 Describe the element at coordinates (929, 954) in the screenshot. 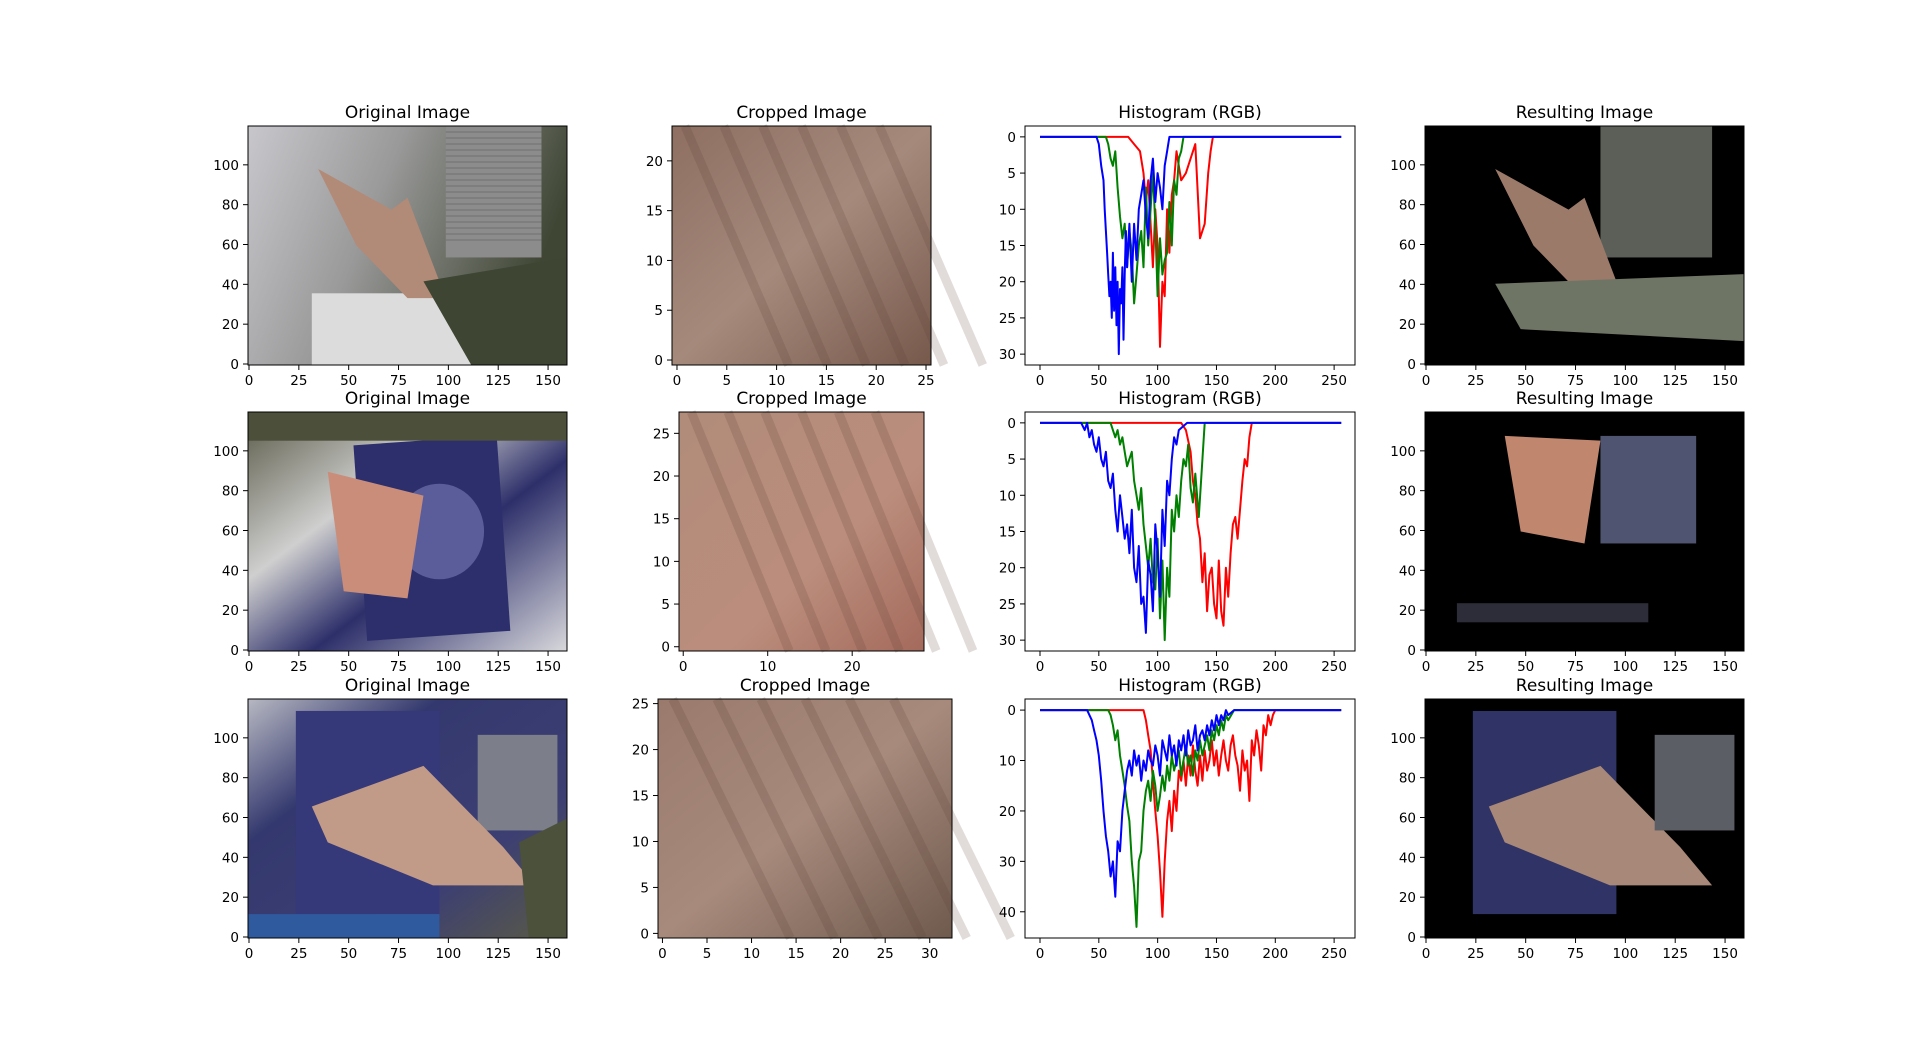

I see `x-tick-label: 30` at that location.